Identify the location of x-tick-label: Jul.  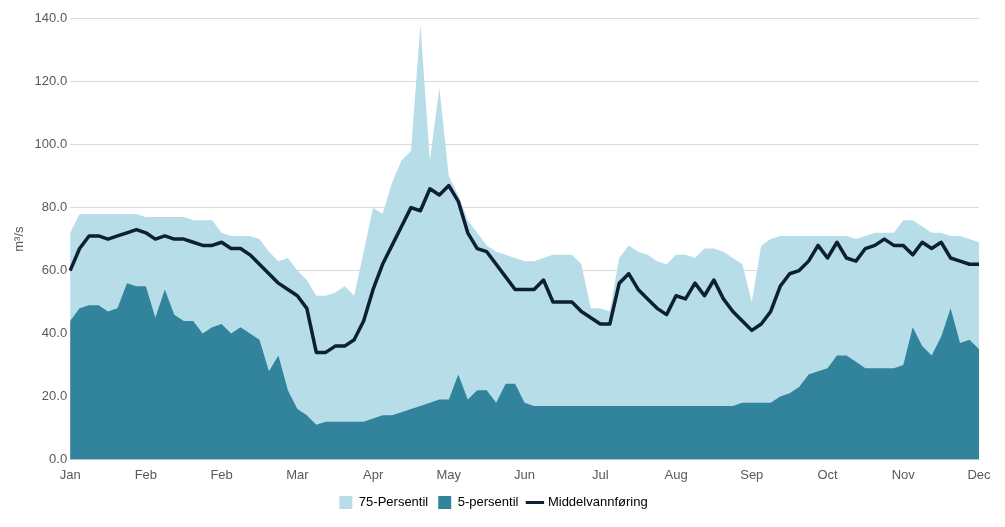
(600, 474).